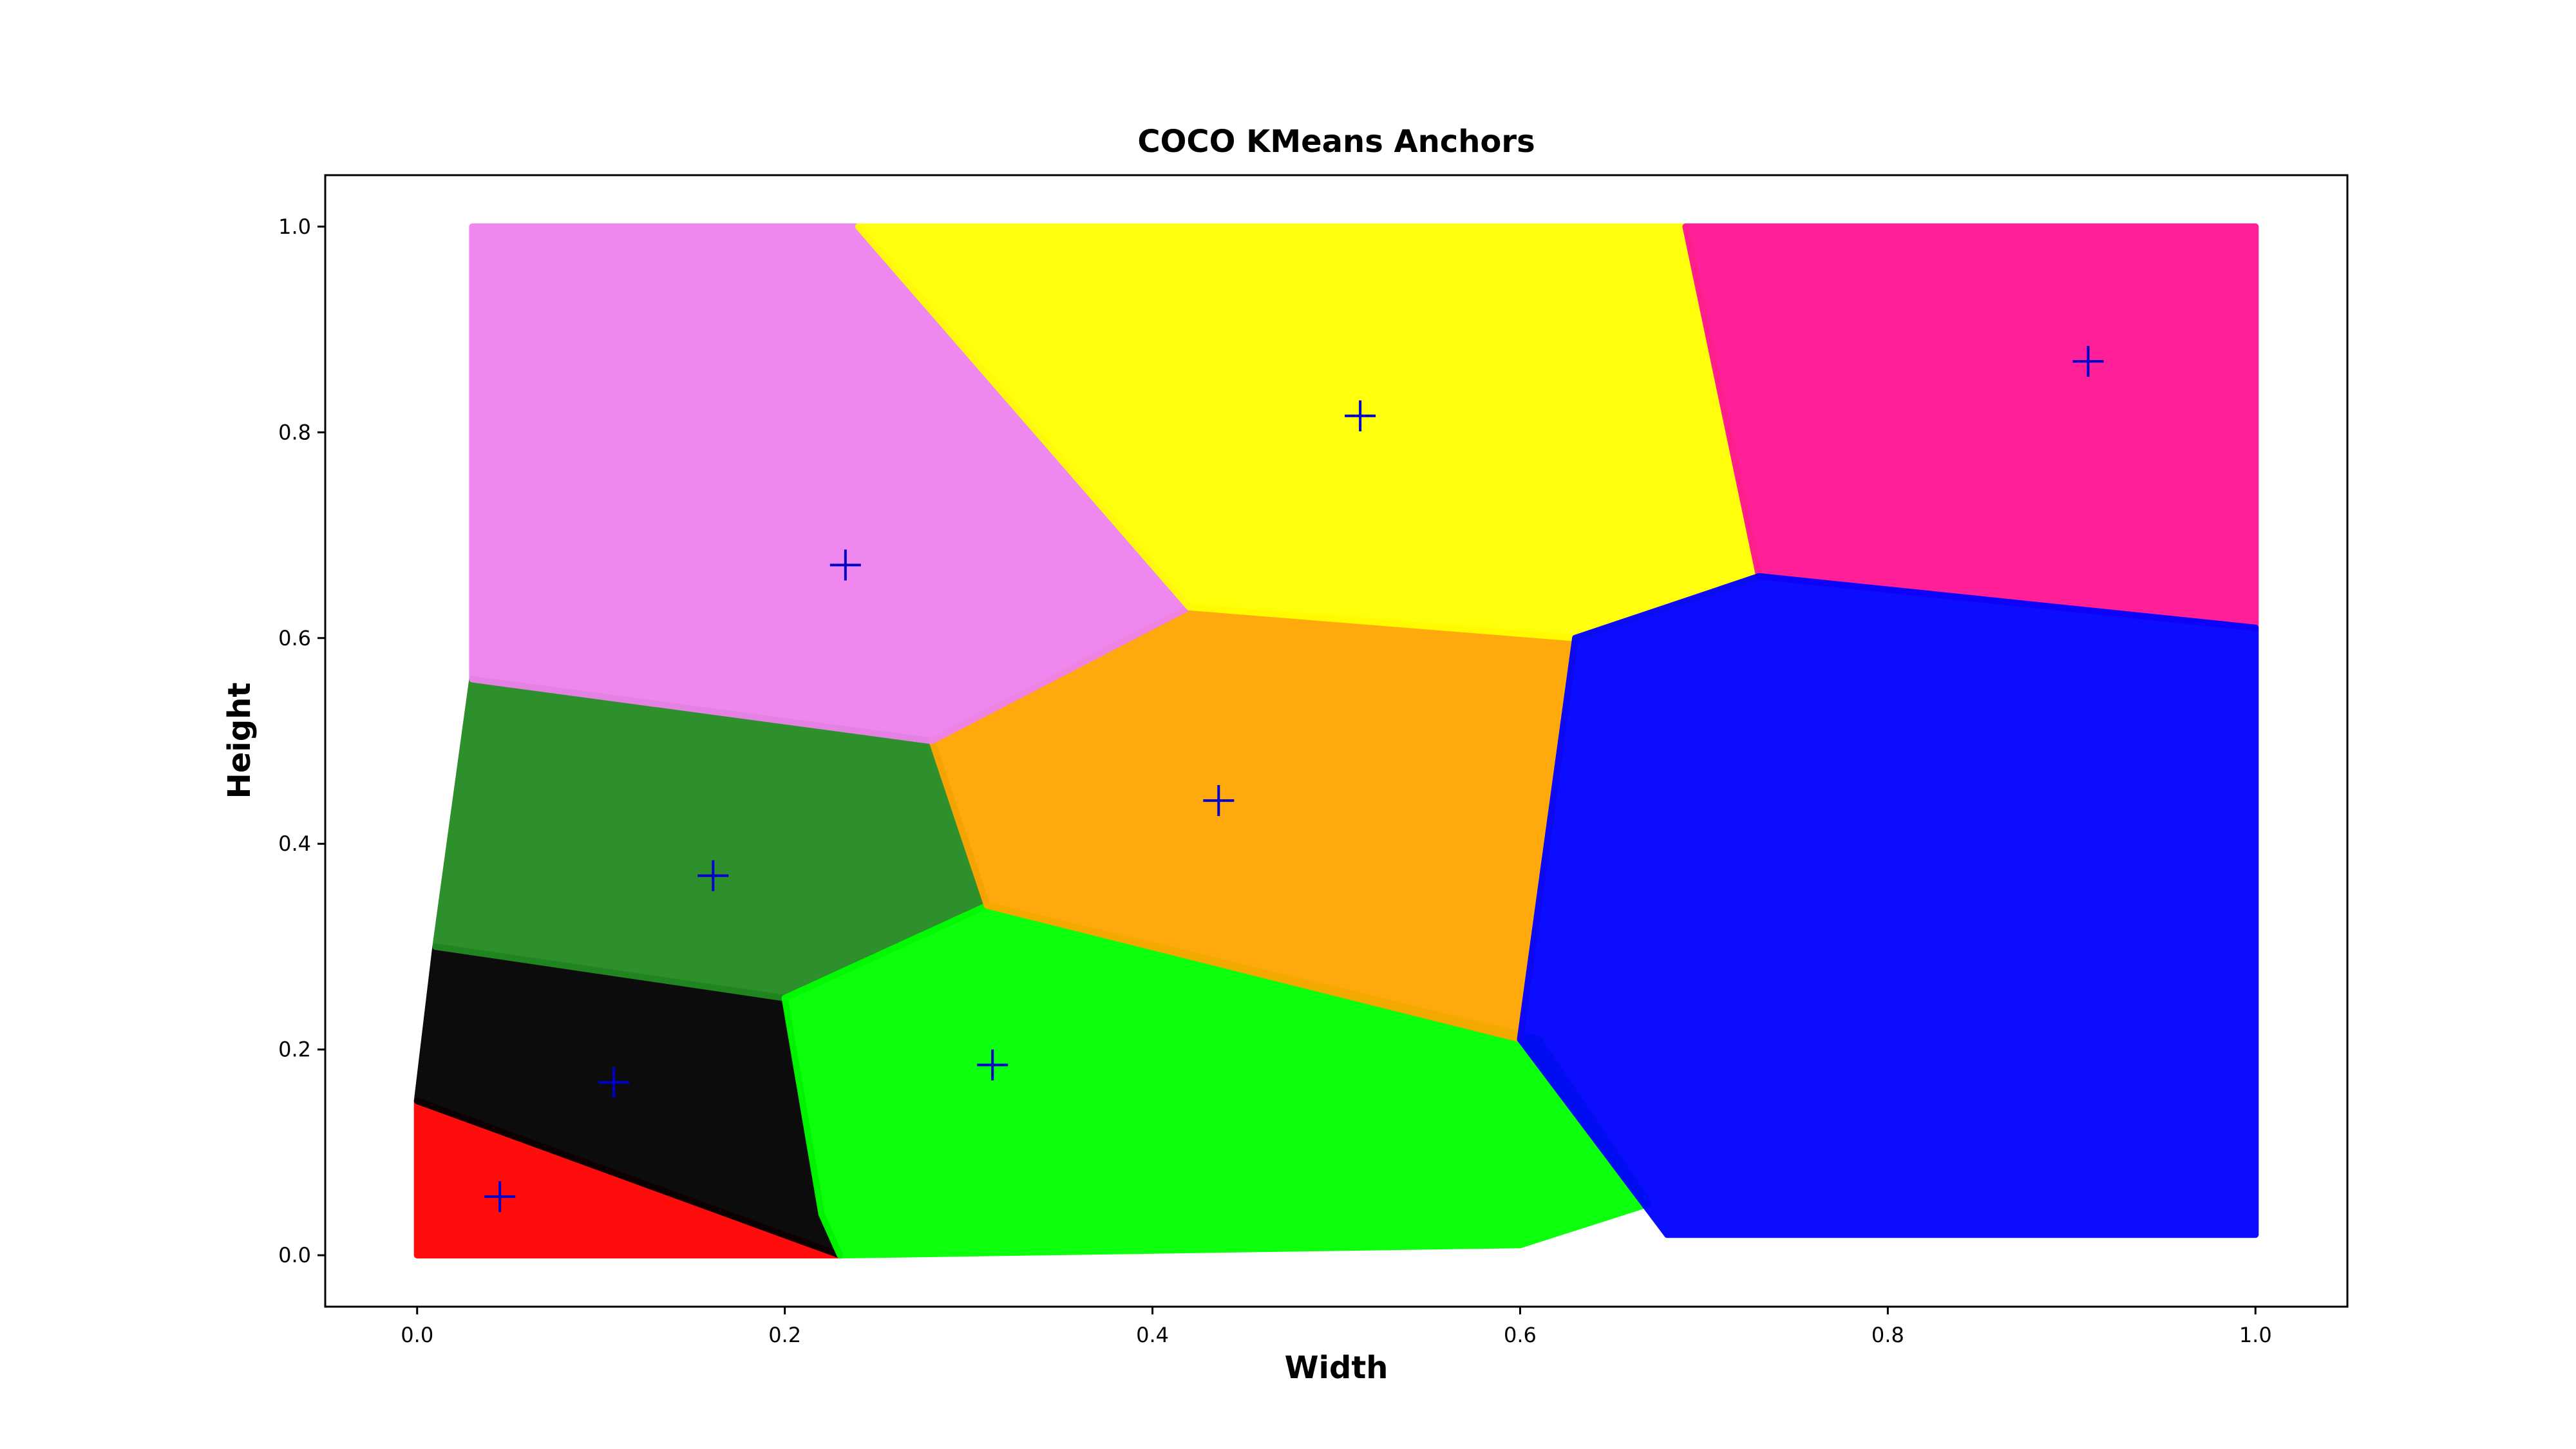 This screenshot has height=1449, width=2576. Describe the element at coordinates (301, 741) in the screenshot. I see `y-axis-ticks: 0.0 0.2 0.4 0.6 0.8 1.0` at that location.